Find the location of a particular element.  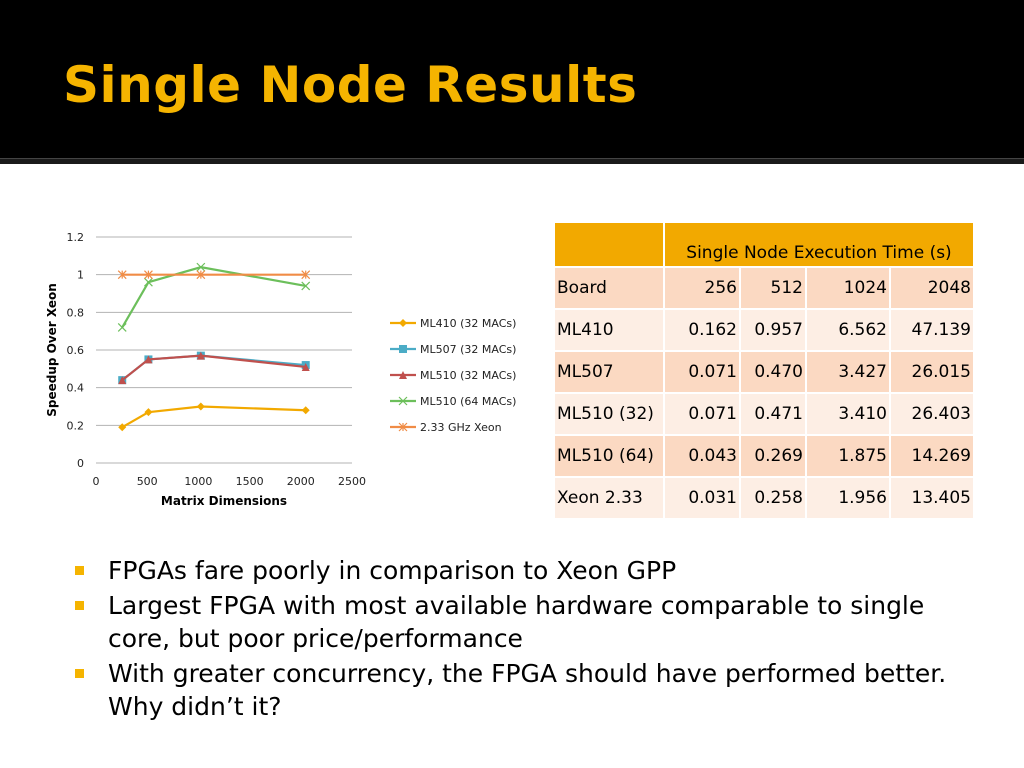

table-cell: 3.427 is located at coordinates (848, 372).